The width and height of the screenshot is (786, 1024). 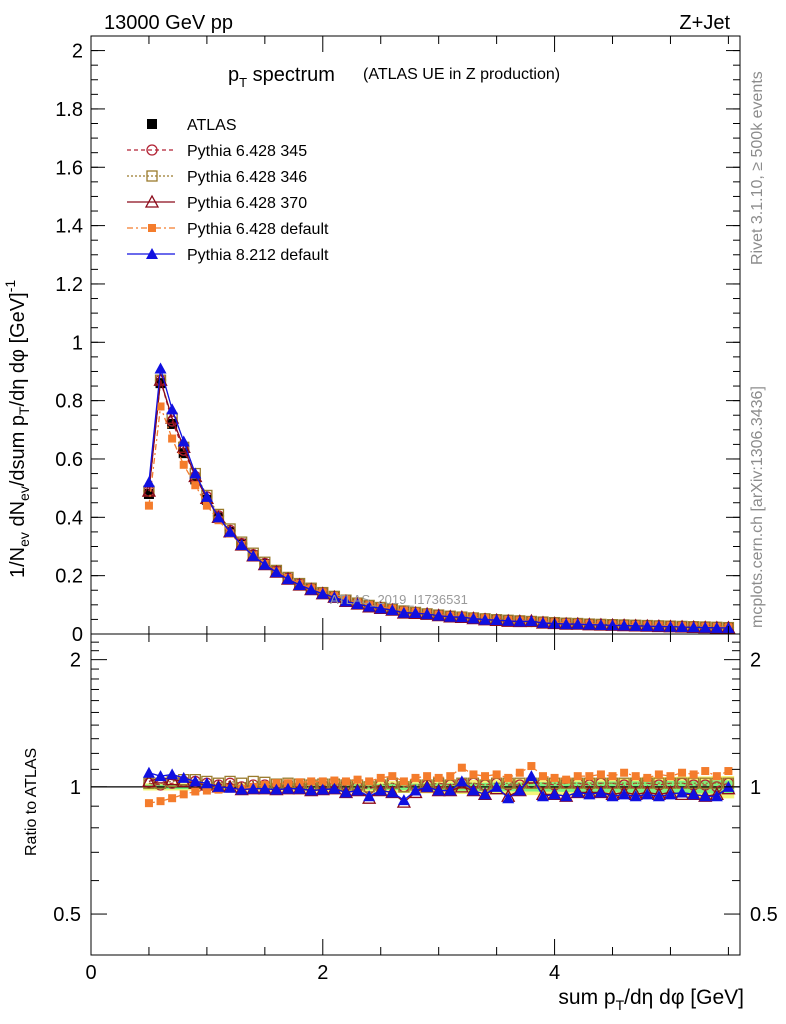 What do you see at coordinates (755, 661) in the screenshot?
I see `ratio-y-tick-label-right: 2` at bounding box center [755, 661].